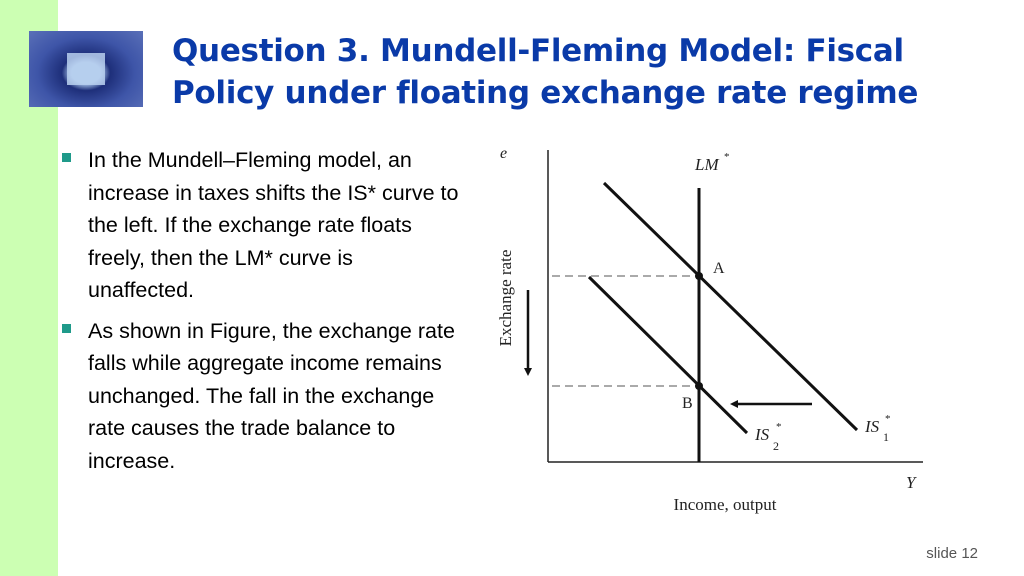 This screenshot has height=576, width=1024. I want to click on logo-image, so click(86, 69).